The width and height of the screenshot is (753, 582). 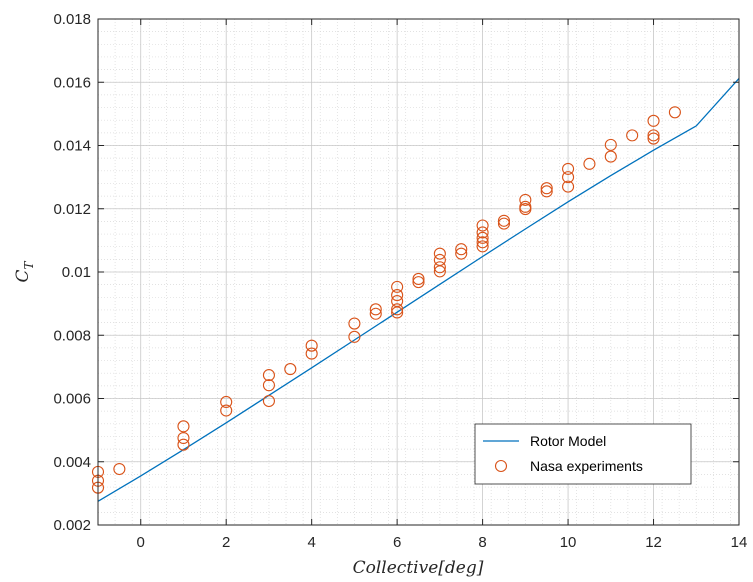 What do you see at coordinates (24, 272) in the screenshot?
I see `y-axis-title: CT` at bounding box center [24, 272].